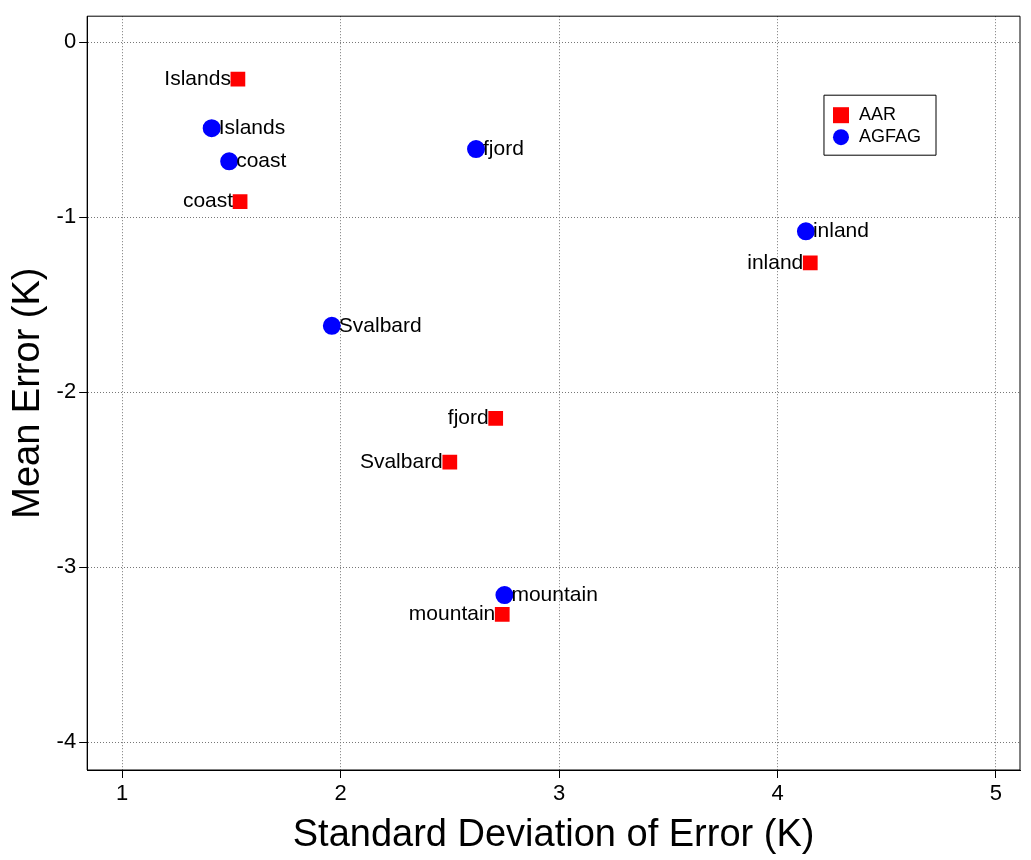  Describe the element at coordinates (777, 793) in the screenshot. I see `x-tick-label: 4` at that location.